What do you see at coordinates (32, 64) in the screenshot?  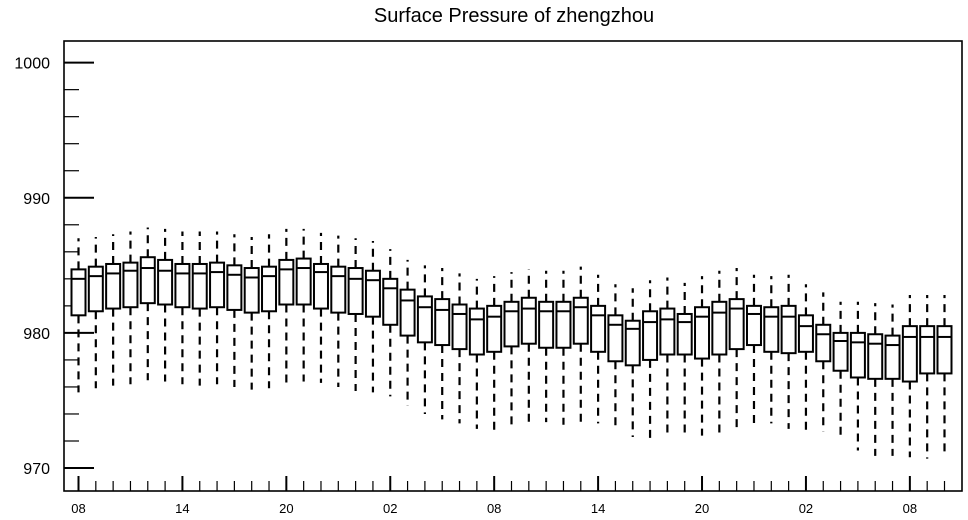 I see `y-tick-label: 1000` at bounding box center [32, 64].